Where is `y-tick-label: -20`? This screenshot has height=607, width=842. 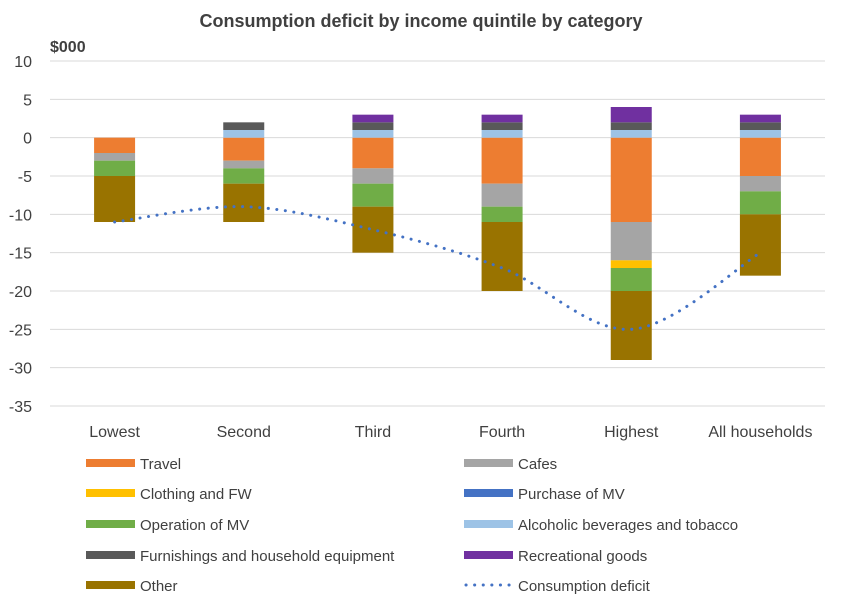
y-tick-label: -20 is located at coordinates (20, 292).